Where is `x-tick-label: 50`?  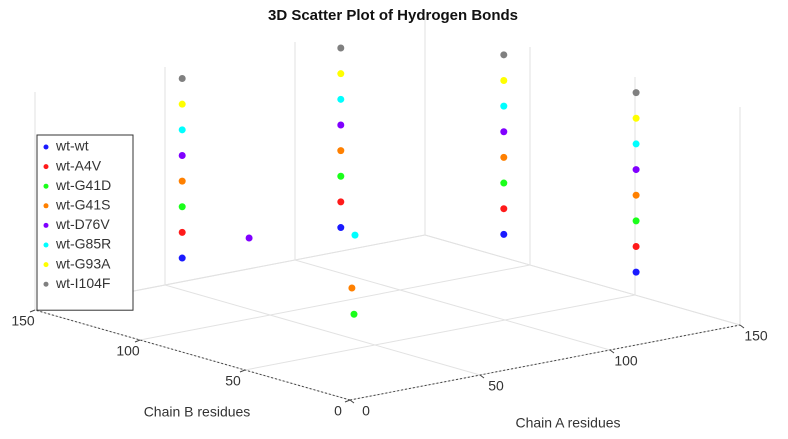
x-tick-label: 50 is located at coordinates (496, 386).